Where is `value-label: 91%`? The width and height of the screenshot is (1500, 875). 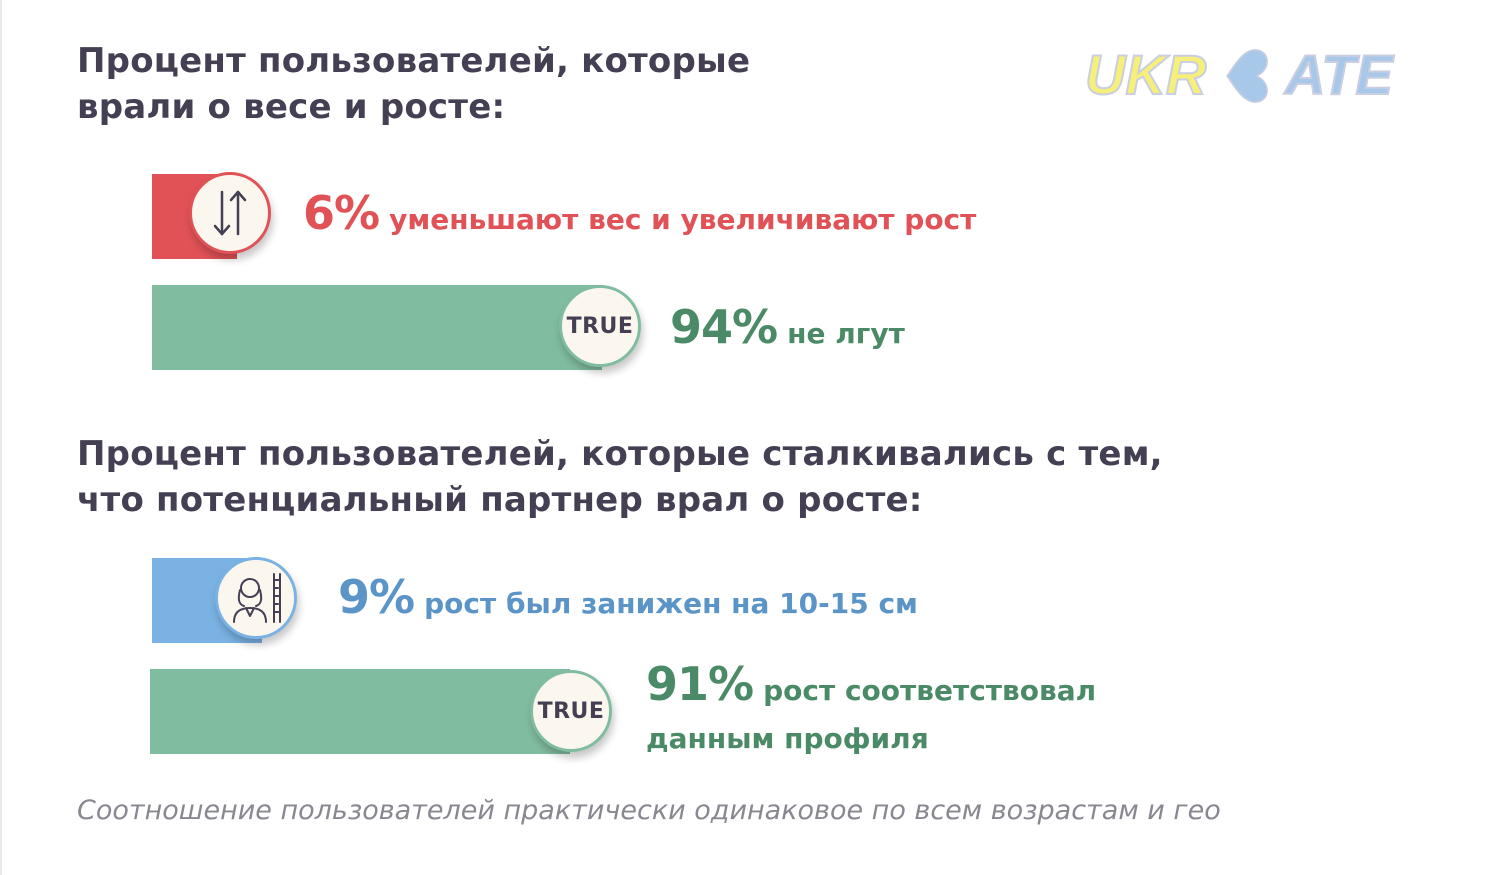 value-label: 91% is located at coordinates (700, 684).